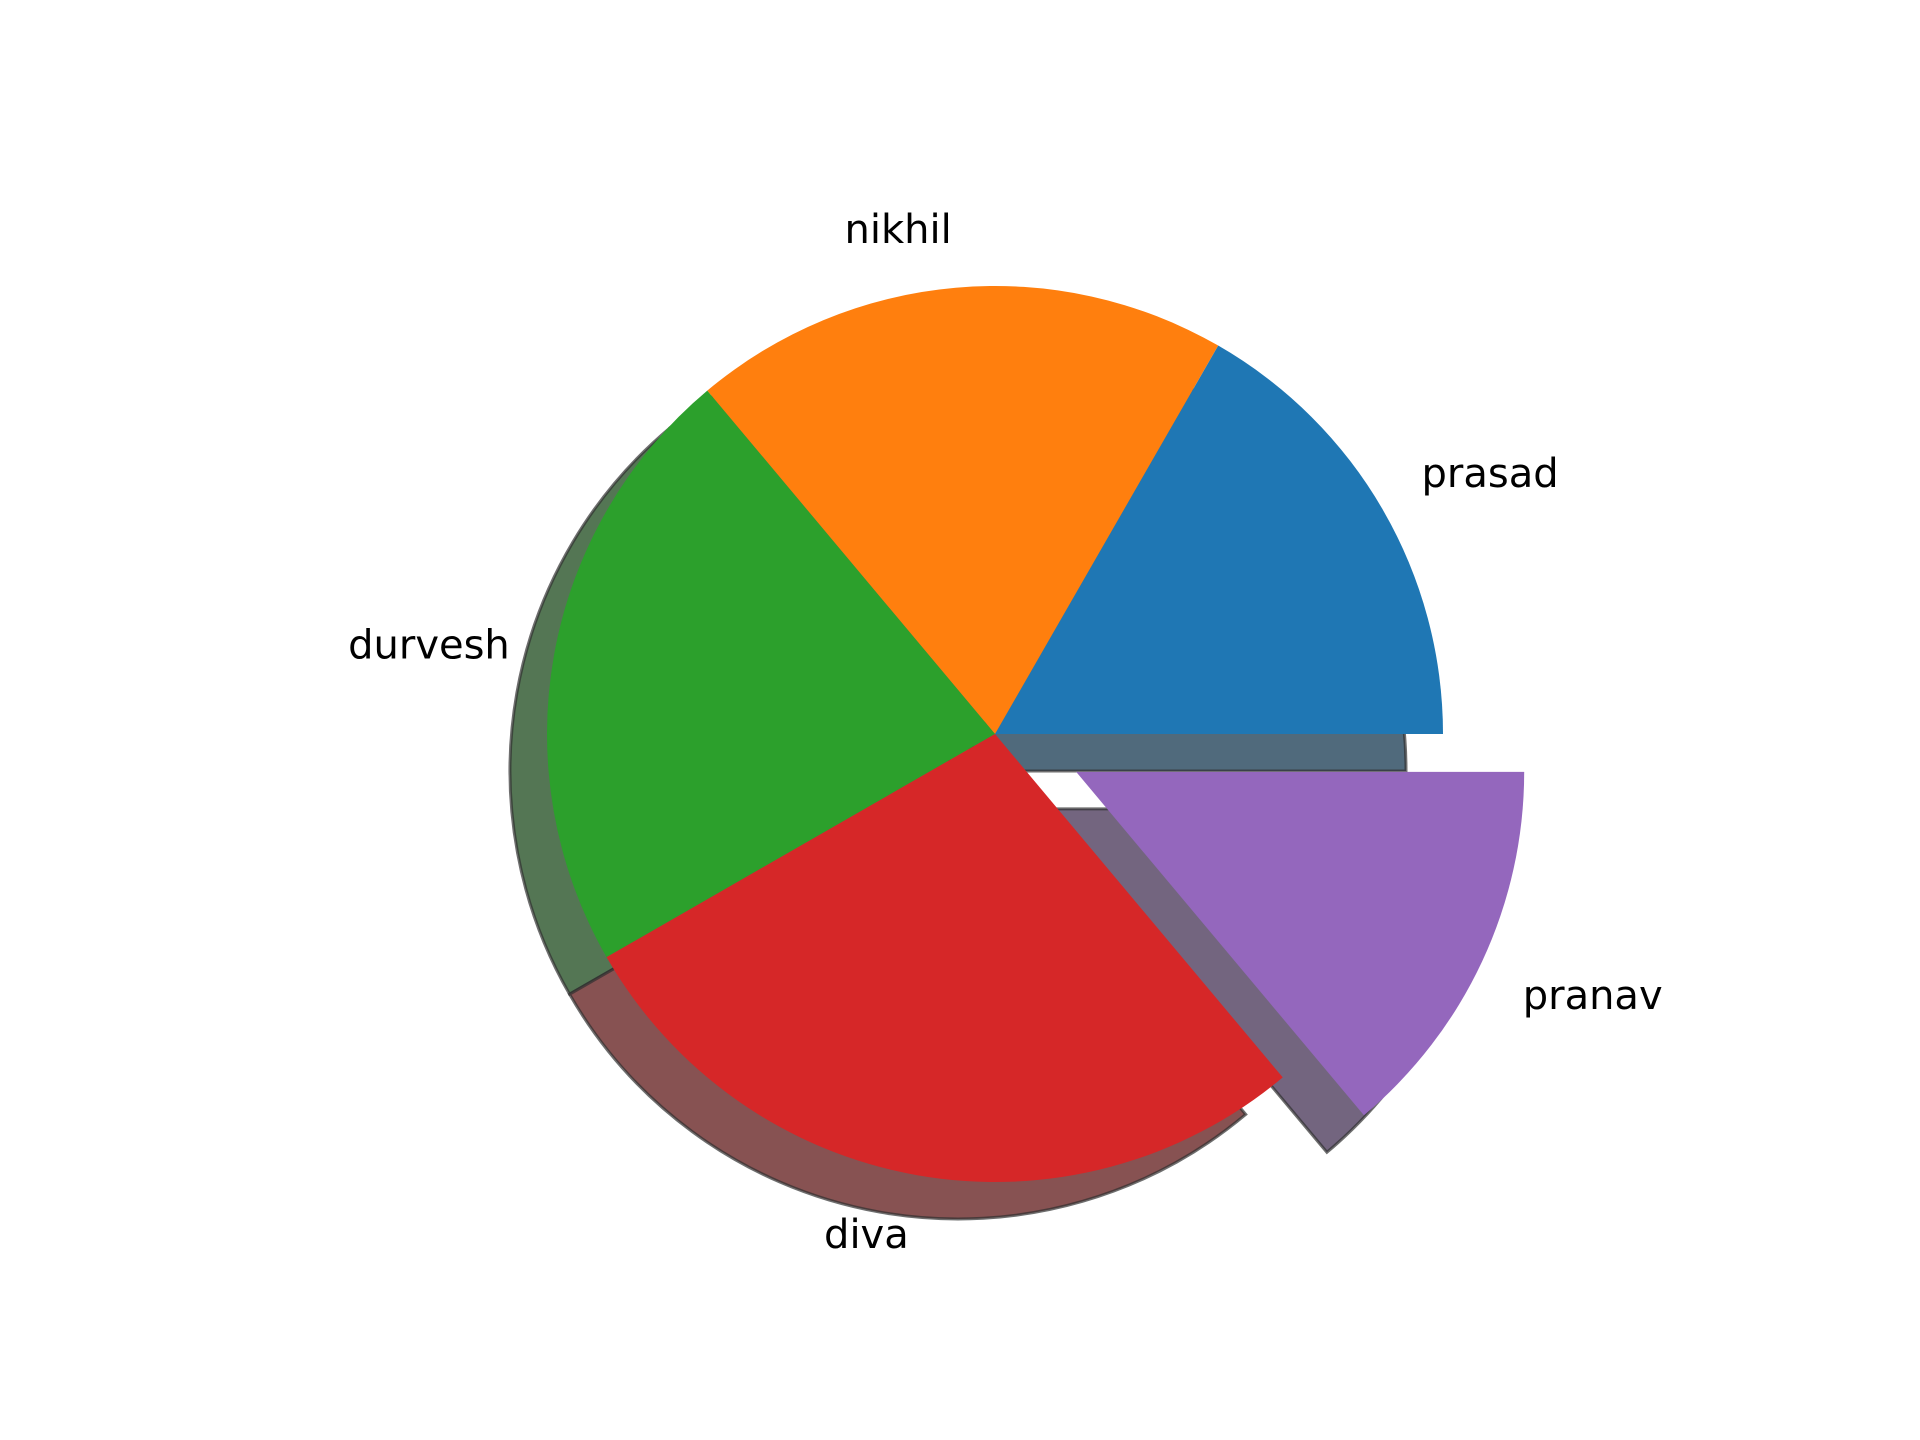 The width and height of the screenshot is (1920, 1440). What do you see at coordinates (897, 230) in the screenshot?
I see `slice-label-nikhil: nikhil` at bounding box center [897, 230].